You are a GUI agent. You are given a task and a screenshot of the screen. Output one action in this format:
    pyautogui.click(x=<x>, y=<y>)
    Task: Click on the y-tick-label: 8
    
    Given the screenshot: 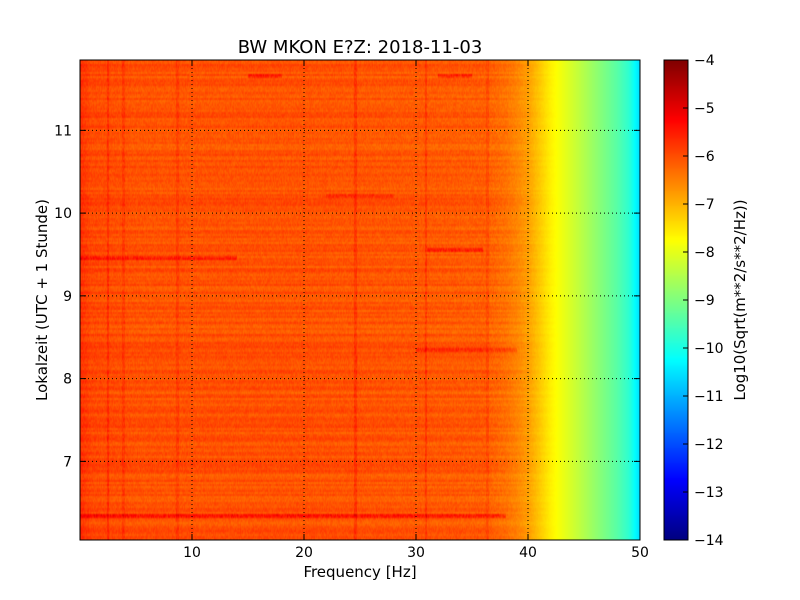 What is the action you would take?
    pyautogui.click(x=67, y=380)
    